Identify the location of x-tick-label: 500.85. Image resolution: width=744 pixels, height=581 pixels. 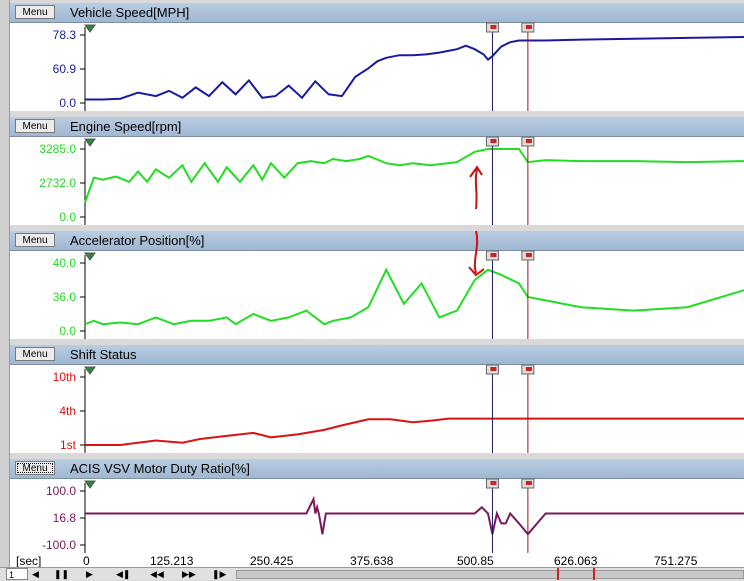
(475, 561).